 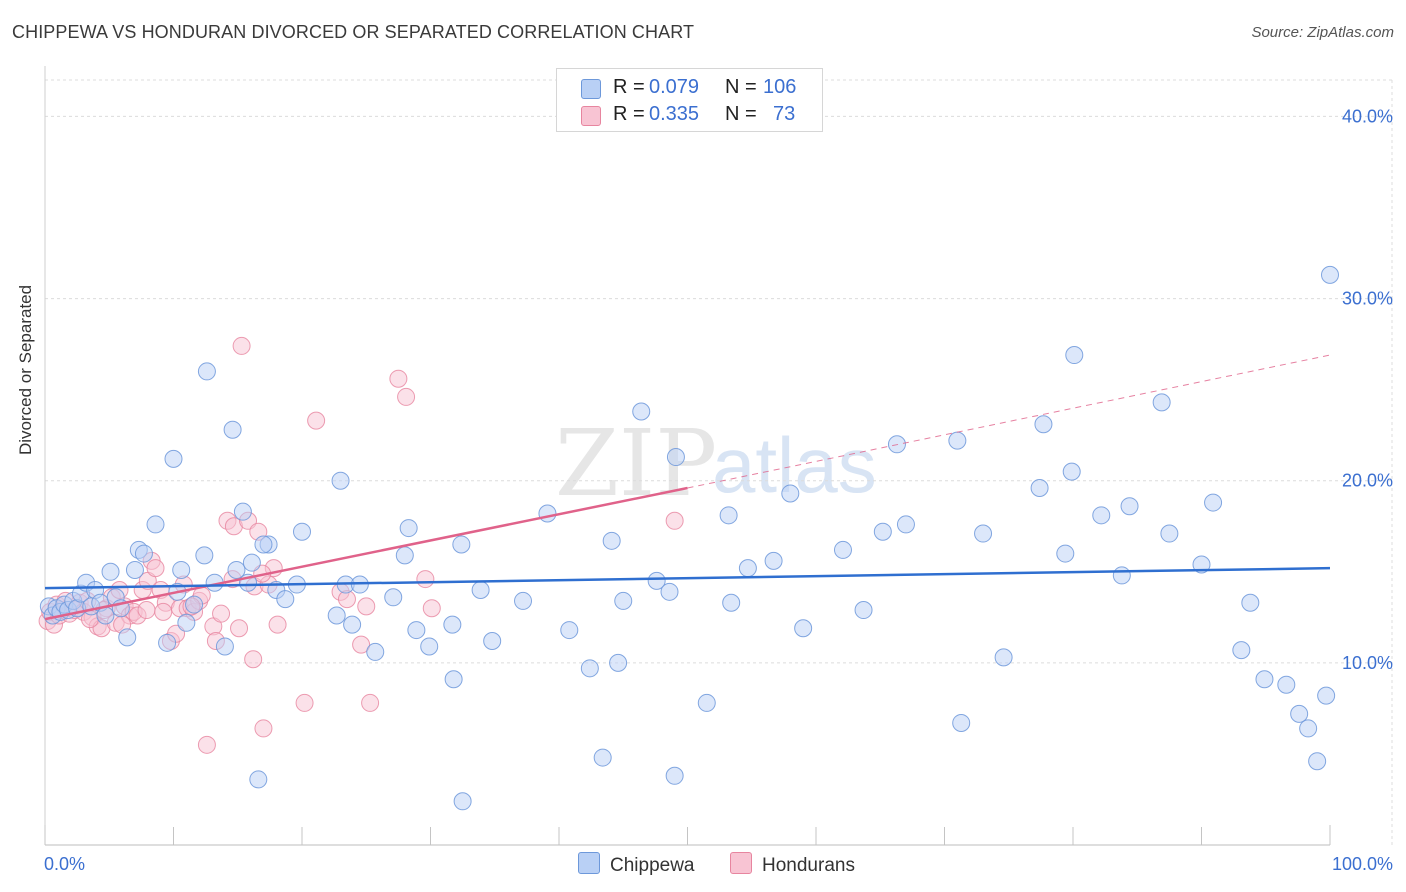 What do you see at coordinates (636, 864) in the screenshot?
I see `bottom-legend-chippewa: Chippewa` at bounding box center [636, 864].